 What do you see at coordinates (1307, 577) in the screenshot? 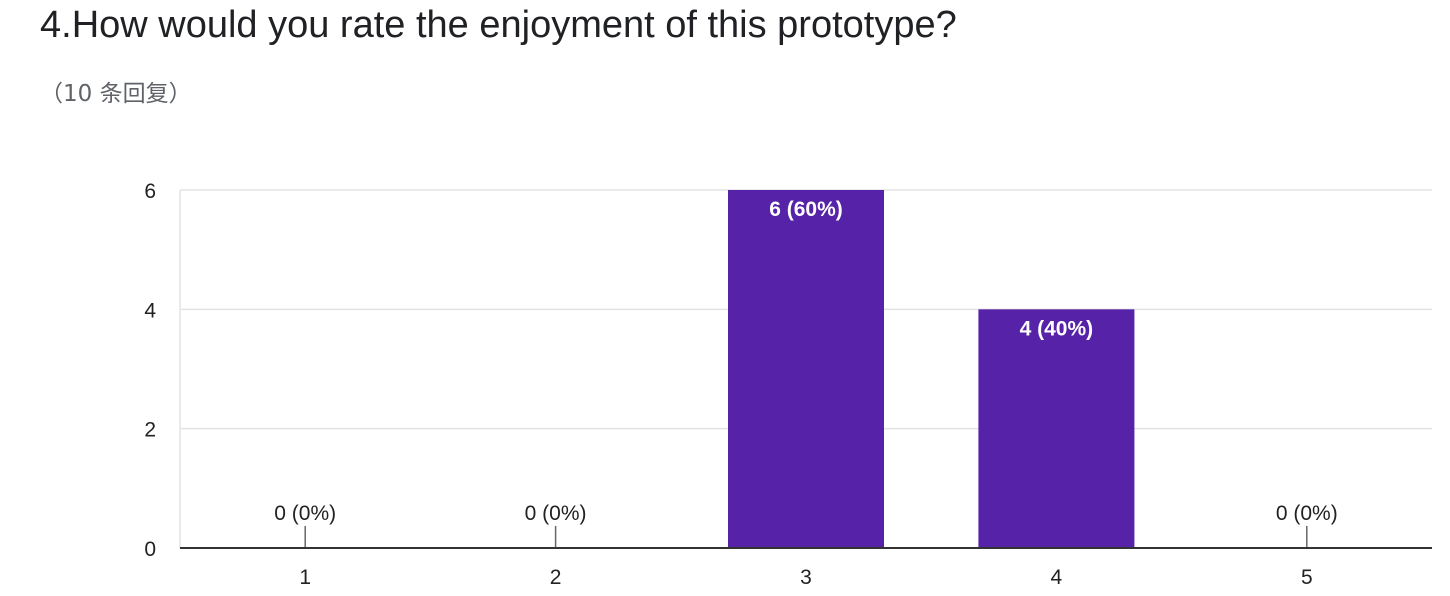
I see `x-tick-label: 5` at bounding box center [1307, 577].